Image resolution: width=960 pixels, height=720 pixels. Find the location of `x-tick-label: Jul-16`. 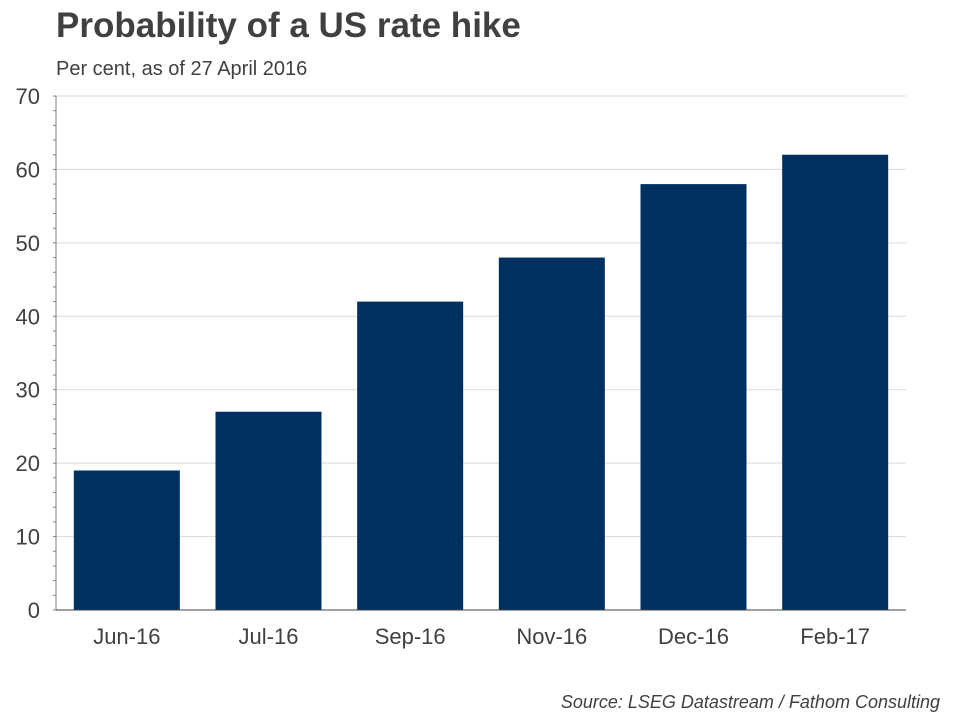

x-tick-label: Jul-16 is located at coordinates (269, 636).